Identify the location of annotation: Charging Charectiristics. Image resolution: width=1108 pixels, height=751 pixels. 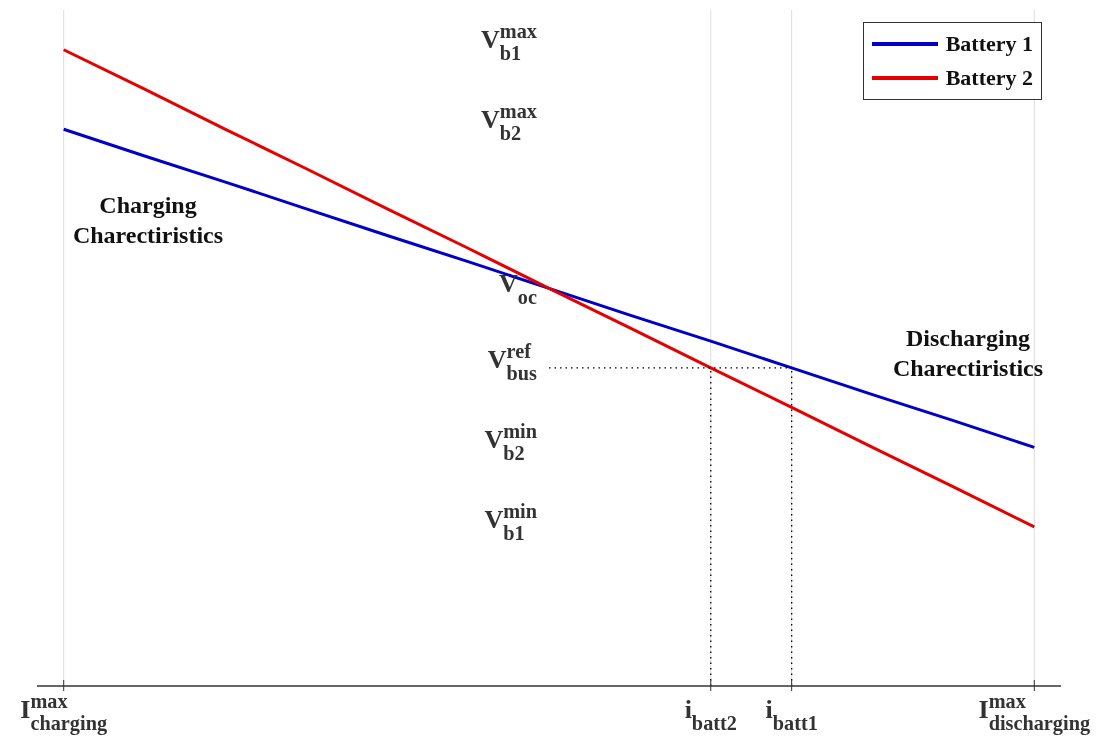
(148, 220).